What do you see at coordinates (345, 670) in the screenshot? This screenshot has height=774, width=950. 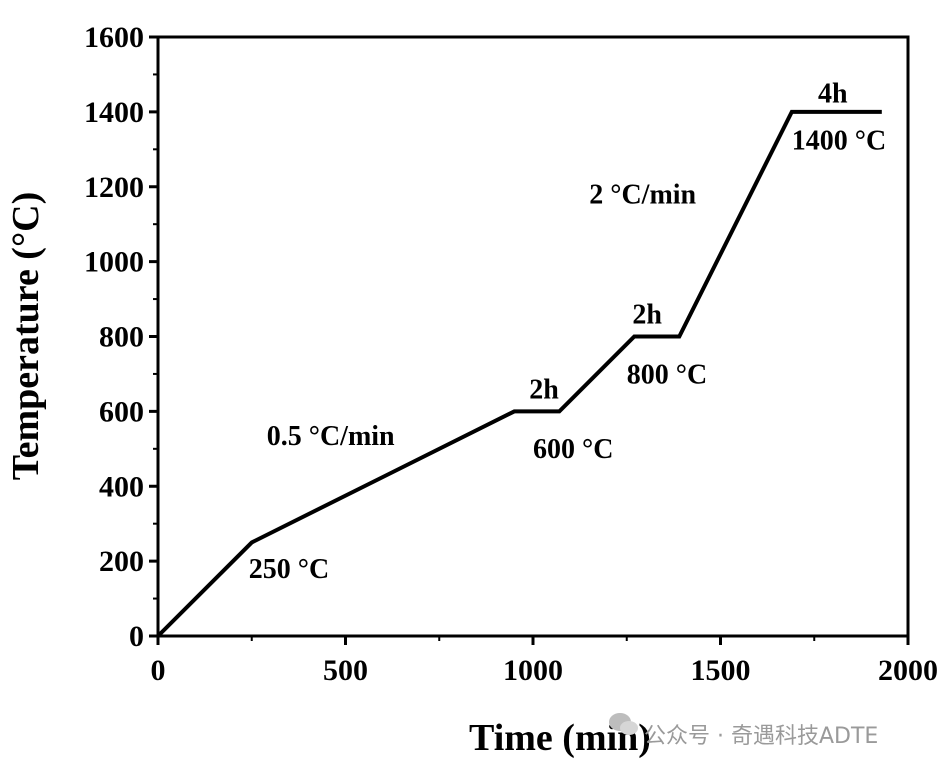 I see `x-tick-label: 500` at bounding box center [345, 670].